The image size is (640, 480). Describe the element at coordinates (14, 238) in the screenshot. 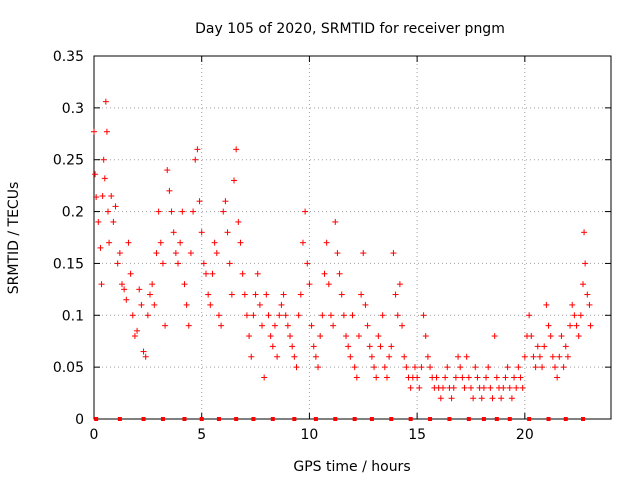

I see `y-axis-label: SRMTID / TECUs` at that location.